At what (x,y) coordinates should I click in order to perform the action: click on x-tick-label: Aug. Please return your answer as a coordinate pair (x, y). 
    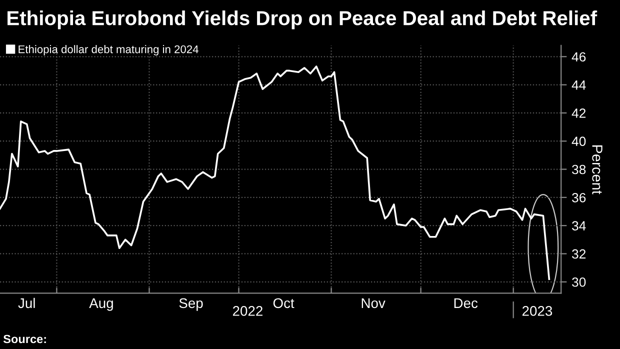
    Looking at the image, I should click on (101, 304).